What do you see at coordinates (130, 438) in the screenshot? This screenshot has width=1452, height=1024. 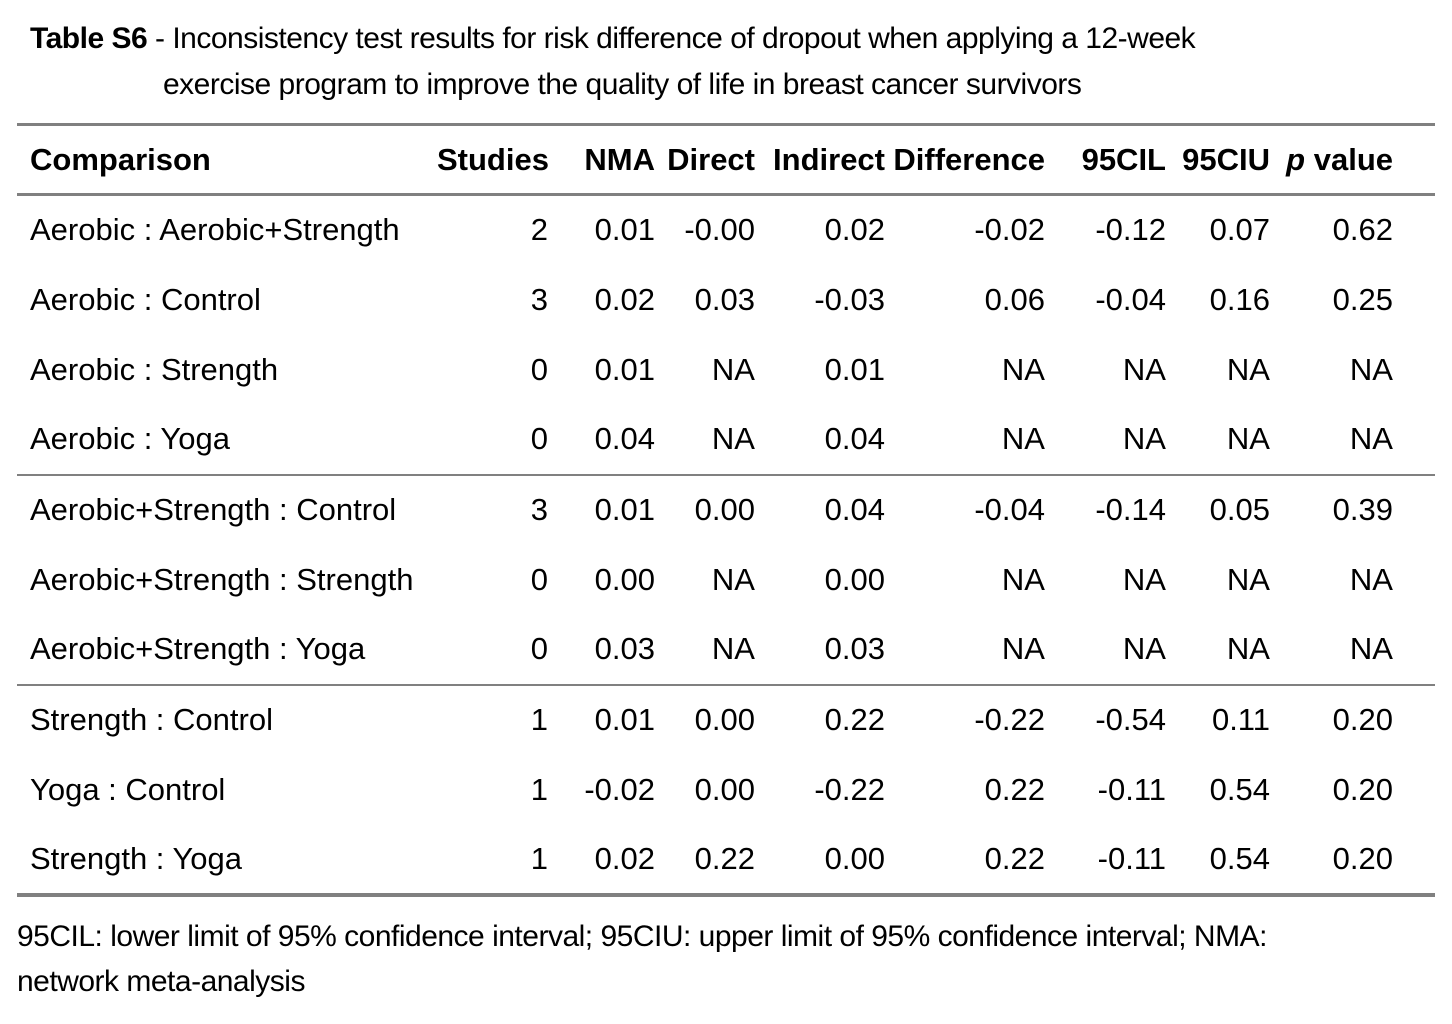 I see `cell-comparison: Aerobic : Yoga` at bounding box center [130, 438].